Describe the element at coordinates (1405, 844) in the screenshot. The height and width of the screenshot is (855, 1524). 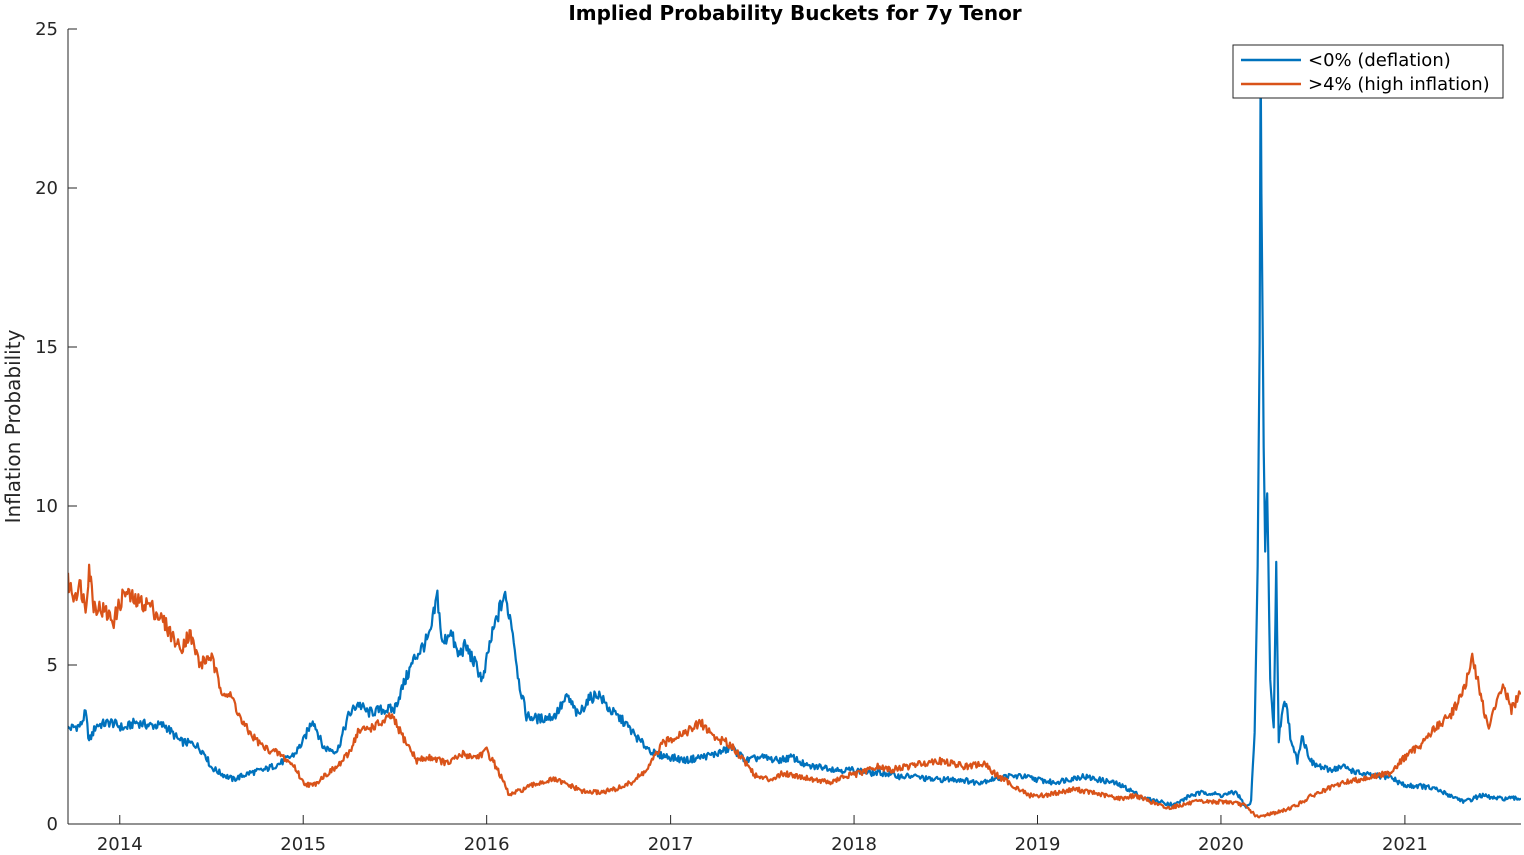
I see `x-tick-label: 2021` at that location.